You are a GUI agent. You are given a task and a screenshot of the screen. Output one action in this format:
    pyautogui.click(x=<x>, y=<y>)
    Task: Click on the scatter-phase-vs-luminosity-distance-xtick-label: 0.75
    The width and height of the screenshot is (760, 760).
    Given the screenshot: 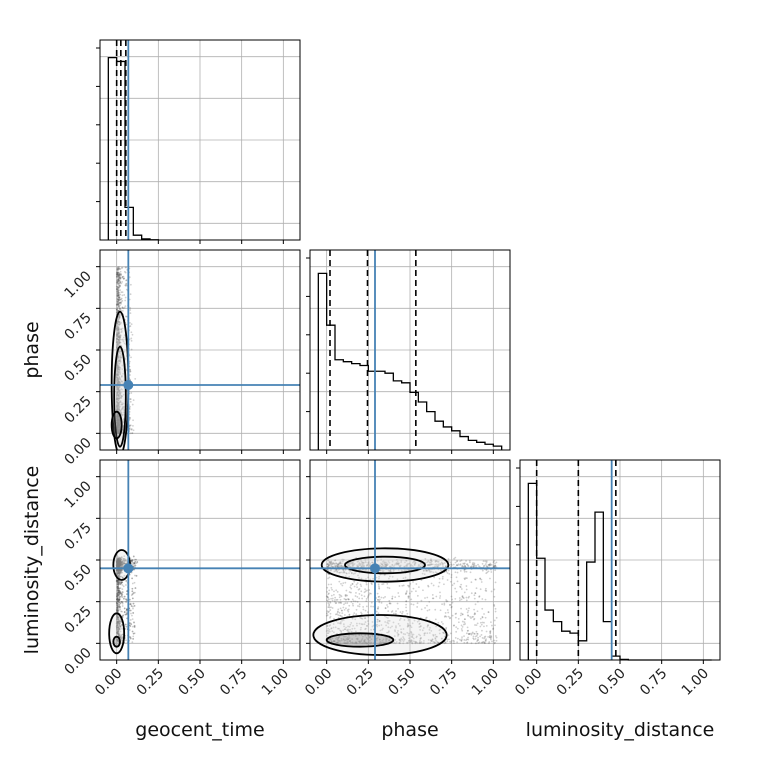 What is the action you would take?
    pyautogui.click(x=443, y=682)
    